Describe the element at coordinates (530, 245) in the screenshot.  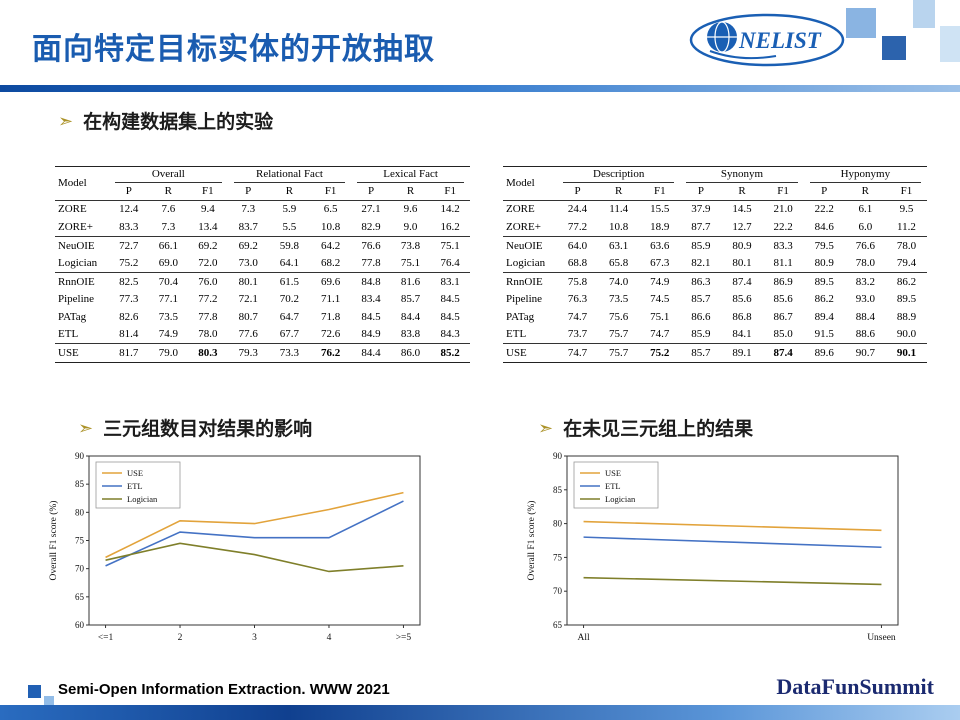
I see `model-name: NeuOIE` at that location.